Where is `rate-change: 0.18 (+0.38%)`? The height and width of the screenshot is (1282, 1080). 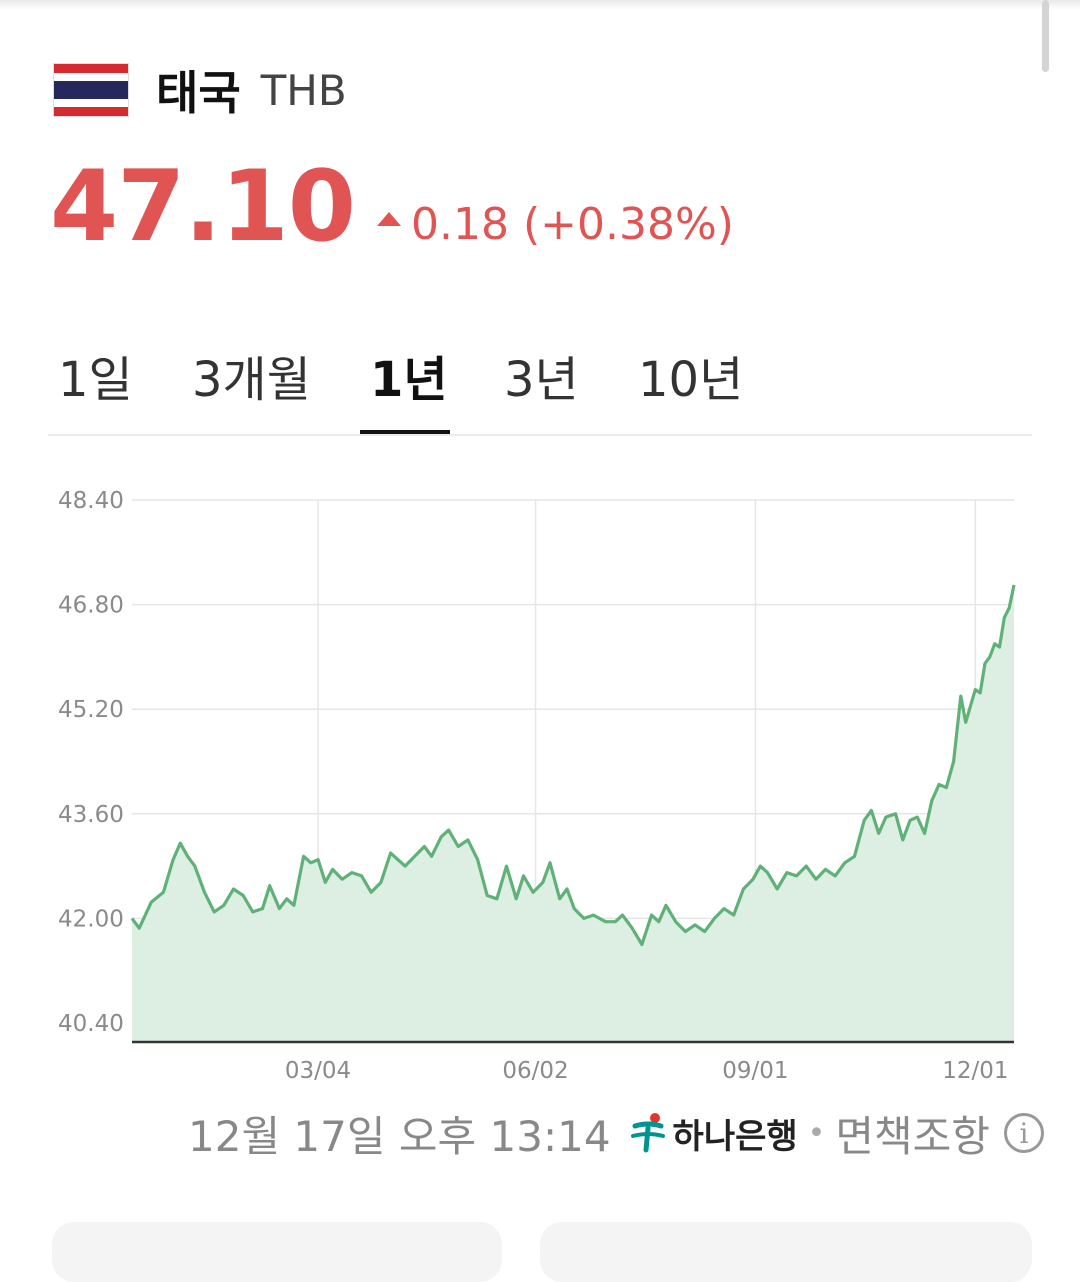
rate-change: 0.18 (+0.38%) is located at coordinates (555, 224).